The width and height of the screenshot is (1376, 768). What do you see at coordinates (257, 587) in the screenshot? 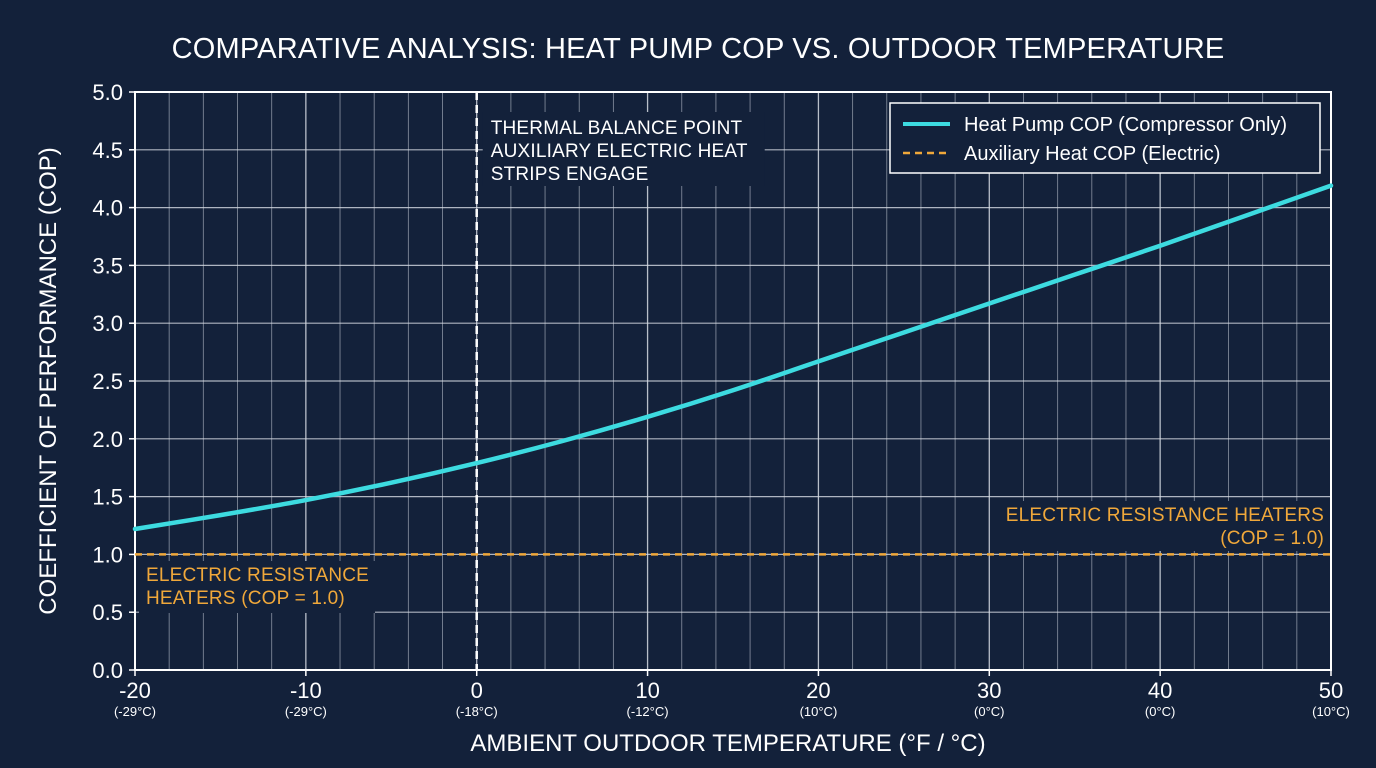
I see `resistance-left-backing` at bounding box center [257, 587].